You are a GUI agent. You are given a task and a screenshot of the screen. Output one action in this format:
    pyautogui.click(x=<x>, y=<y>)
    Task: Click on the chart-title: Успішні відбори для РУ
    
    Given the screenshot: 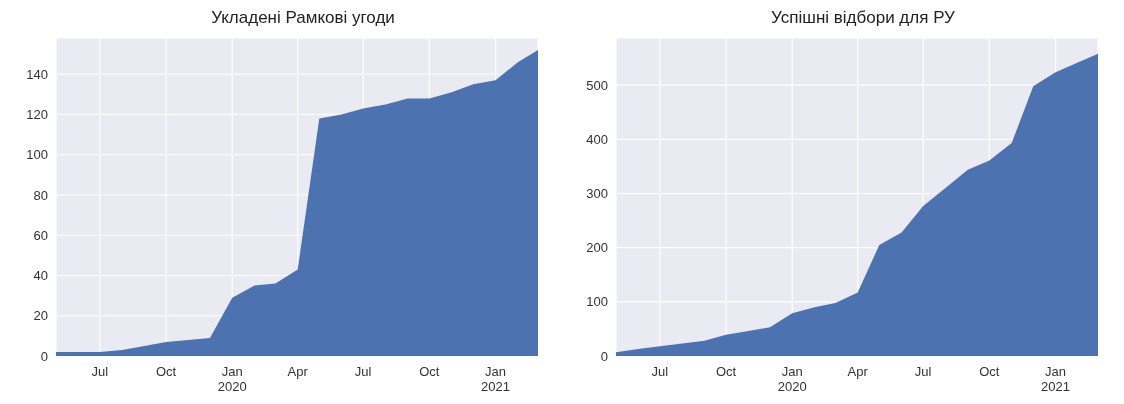 What is the action you would take?
    pyautogui.click(x=863, y=18)
    